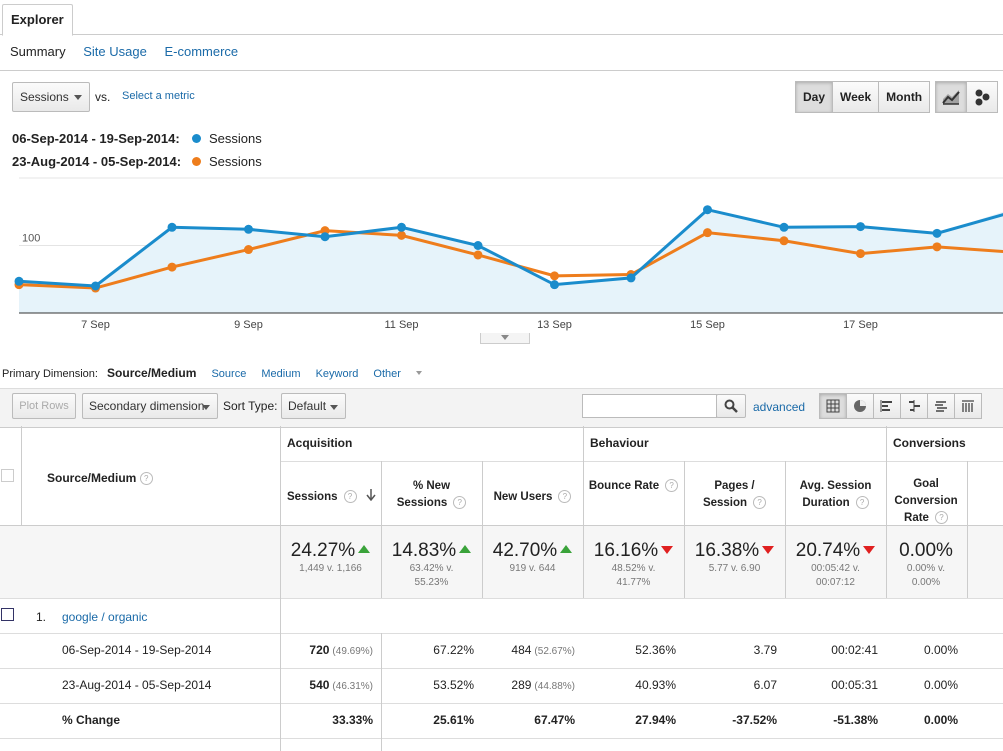 This screenshot has width=1003, height=751. I want to click on column-header-text: % New, so click(431, 486).